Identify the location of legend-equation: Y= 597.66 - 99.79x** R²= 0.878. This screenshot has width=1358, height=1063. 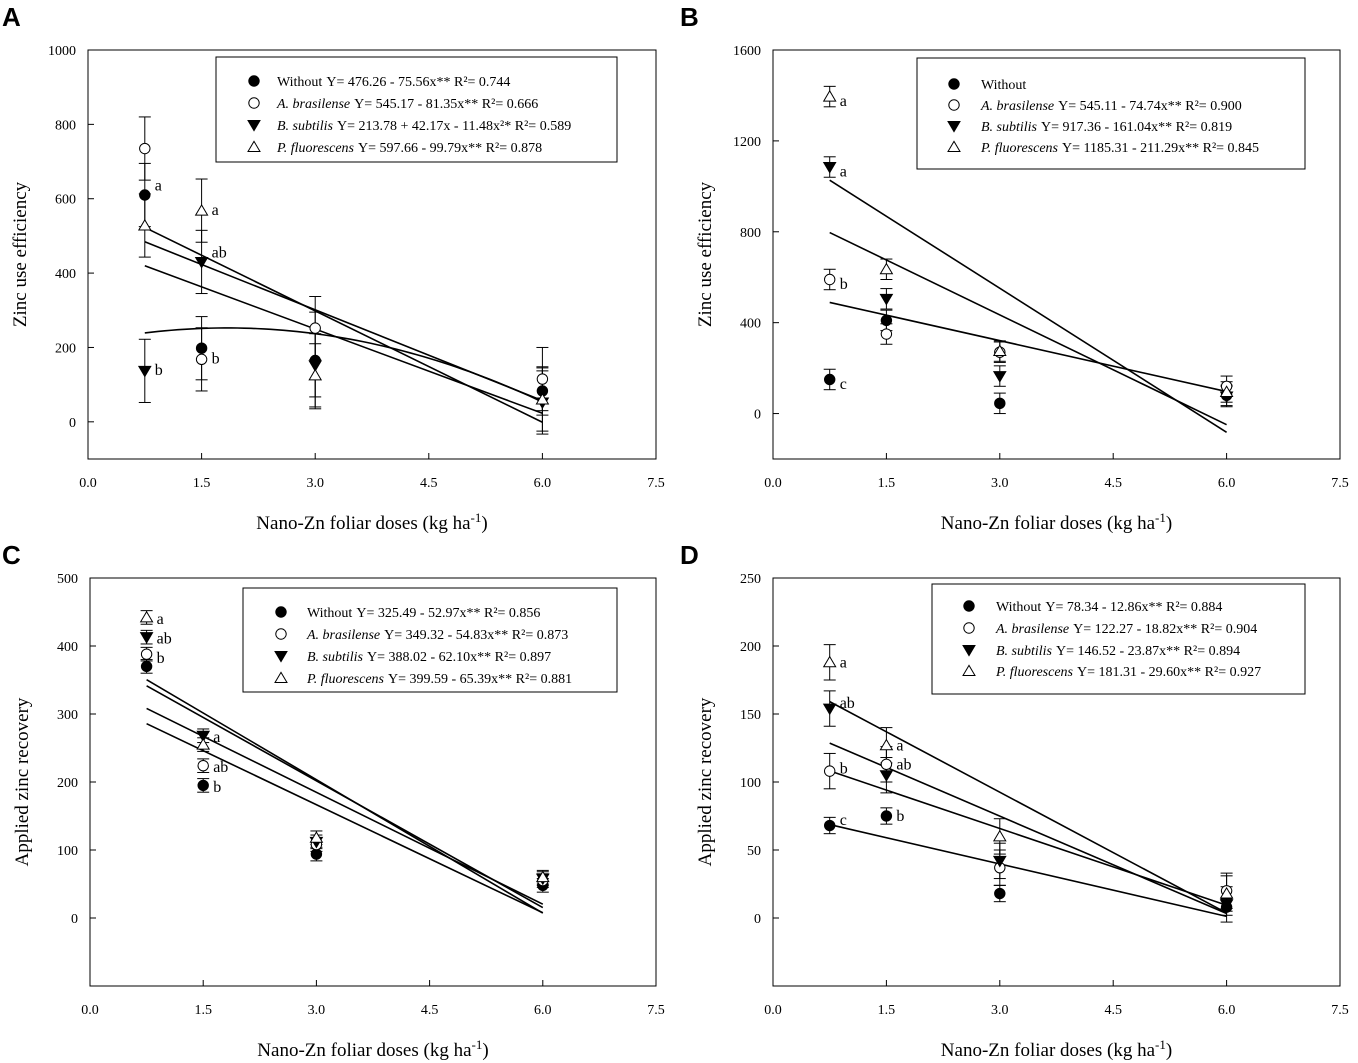
(450, 148).